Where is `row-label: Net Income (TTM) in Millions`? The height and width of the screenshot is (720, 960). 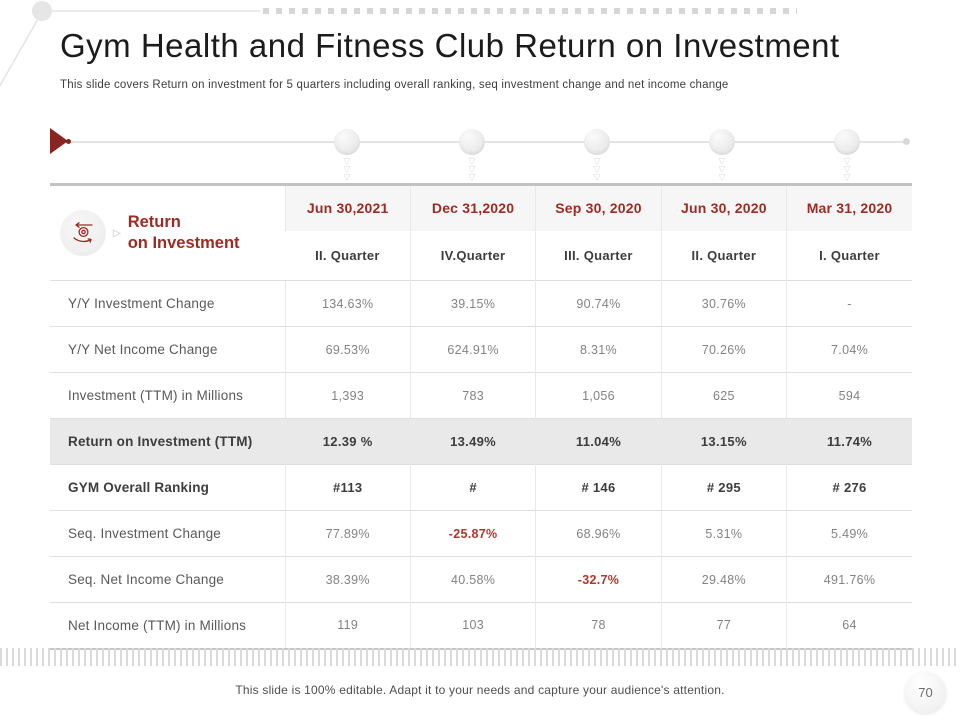
row-label: Net Income (TTM) in Millions is located at coordinates (167, 625).